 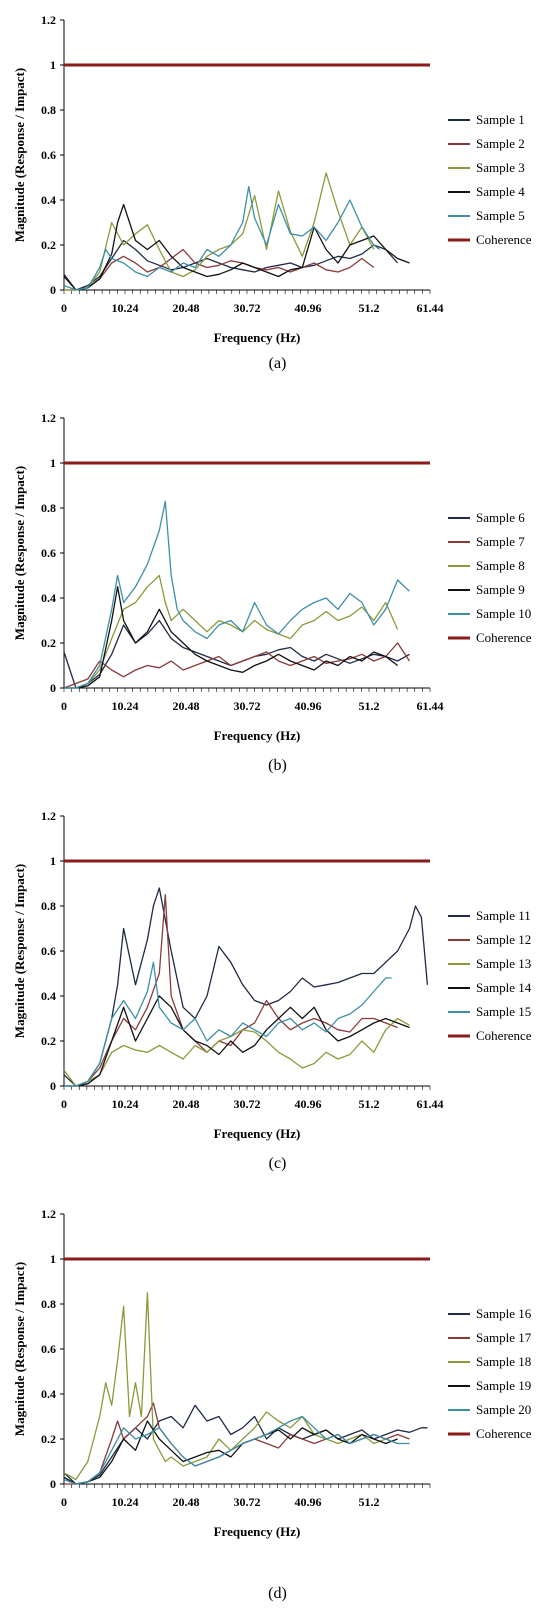 What do you see at coordinates (503, 939) in the screenshot?
I see `legend-label: Sample 12` at bounding box center [503, 939].